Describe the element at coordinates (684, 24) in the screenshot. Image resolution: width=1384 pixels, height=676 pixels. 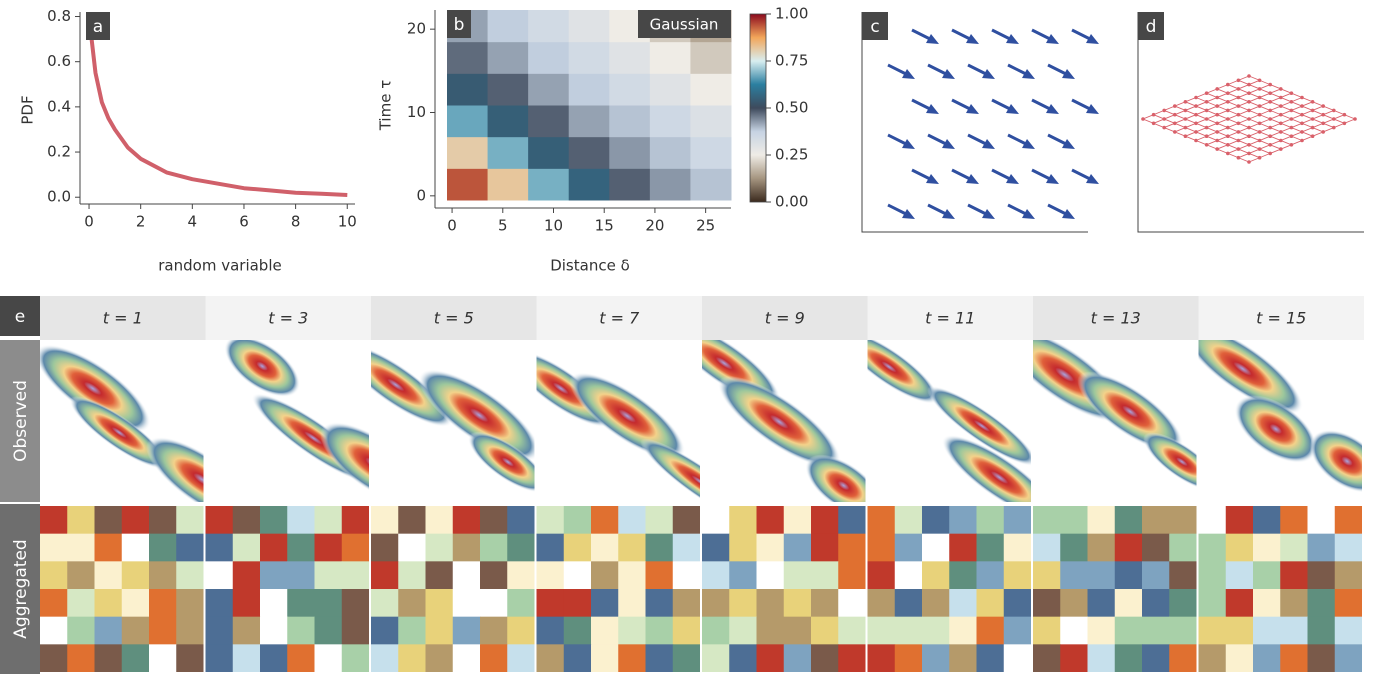
I see `annotation-box` at that location.